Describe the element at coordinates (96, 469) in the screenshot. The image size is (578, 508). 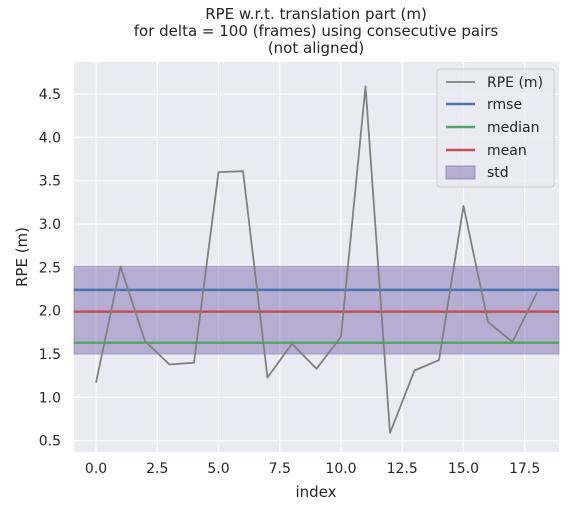
I see `x-tick-label: 0.0` at that location.